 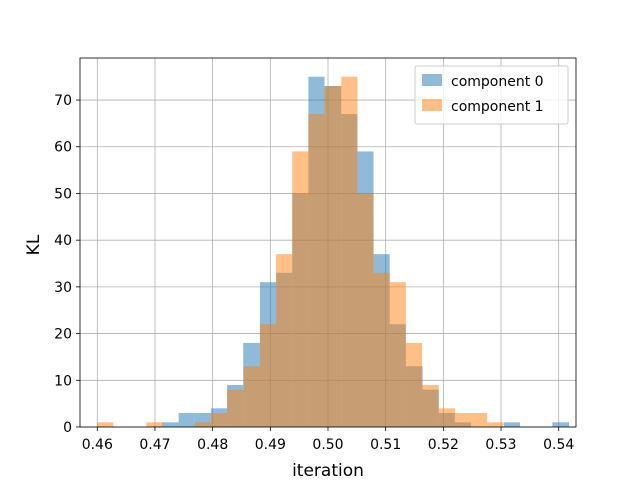 What do you see at coordinates (154, 445) in the screenshot?
I see `x-tick-label: 0.47` at bounding box center [154, 445].